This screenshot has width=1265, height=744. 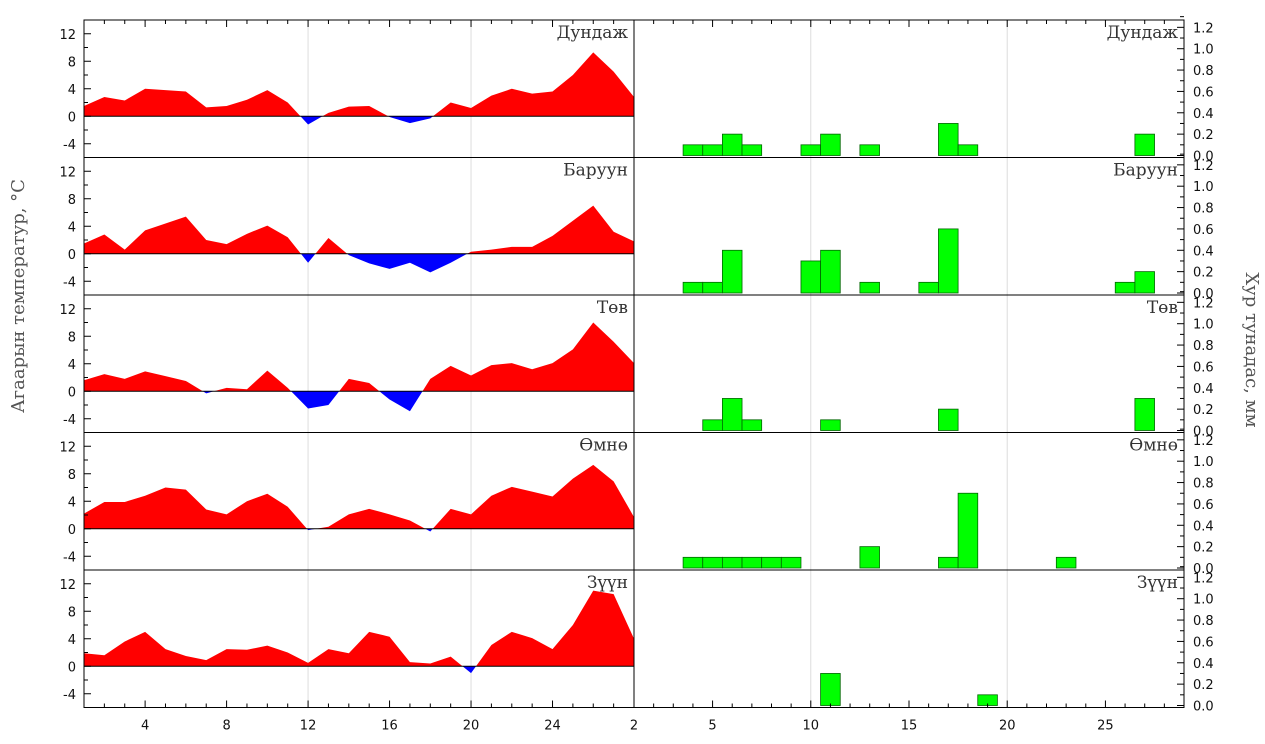 What do you see at coordinates (1251, 349) in the screenshot?
I see `y-axis-title-precipitation: Хур тунадас, мм` at bounding box center [1251, 349].